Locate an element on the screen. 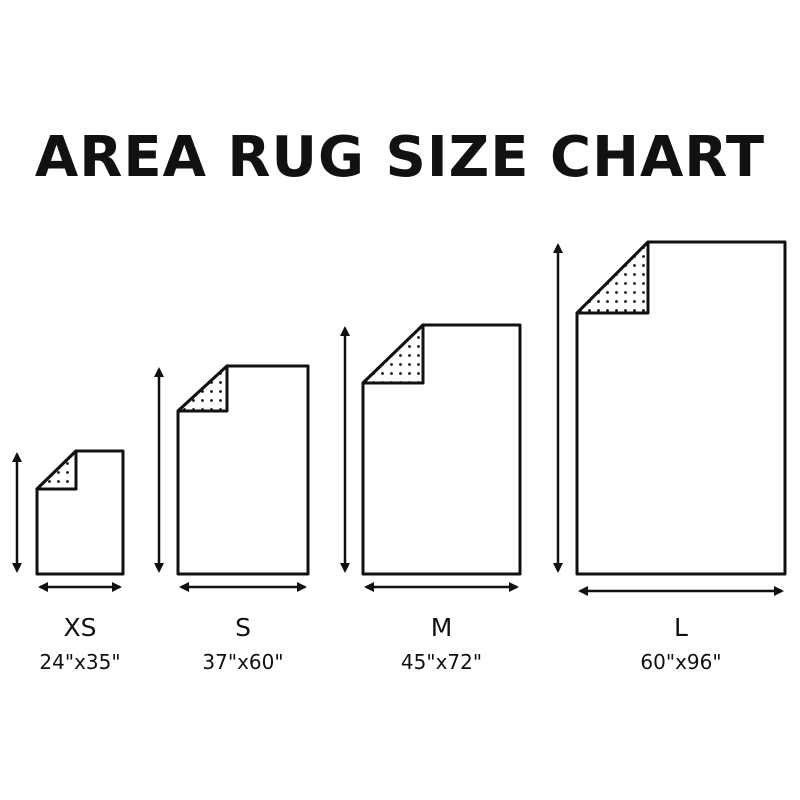 The width and height of the screenshot is (800, 800). chart-title: AREA RUG SIZE CHART is located at coordinates (400, 157).